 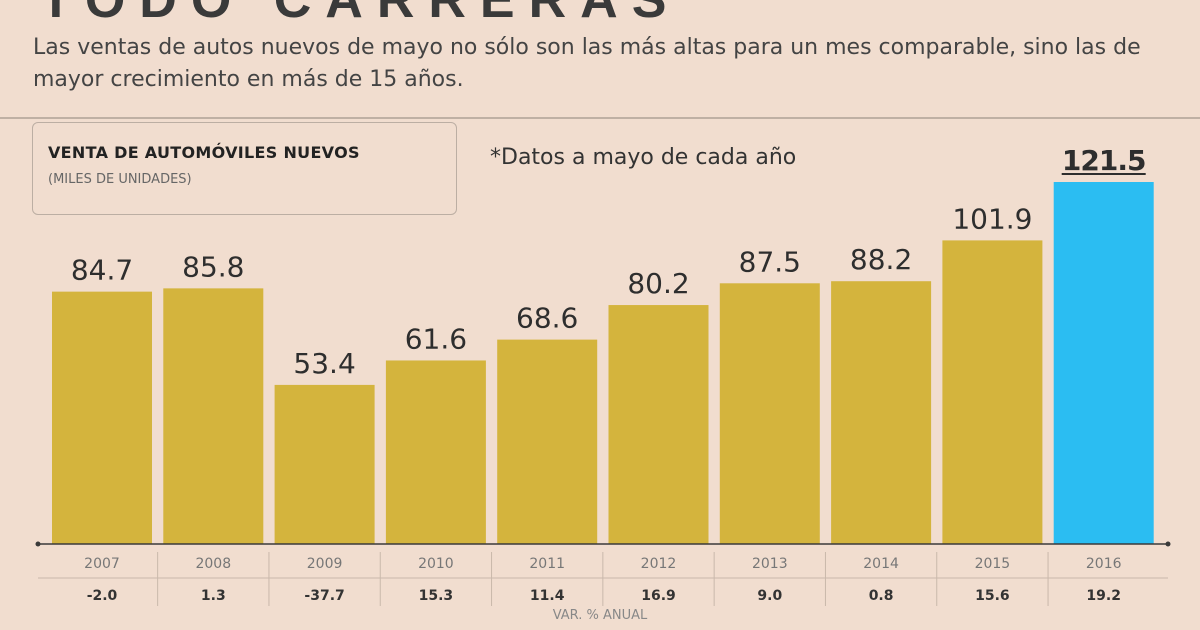 What do you see at coordinates (213, 564) in the screenshot?
I see `year-label-2008: 2008` at bounding box center [213, 564].